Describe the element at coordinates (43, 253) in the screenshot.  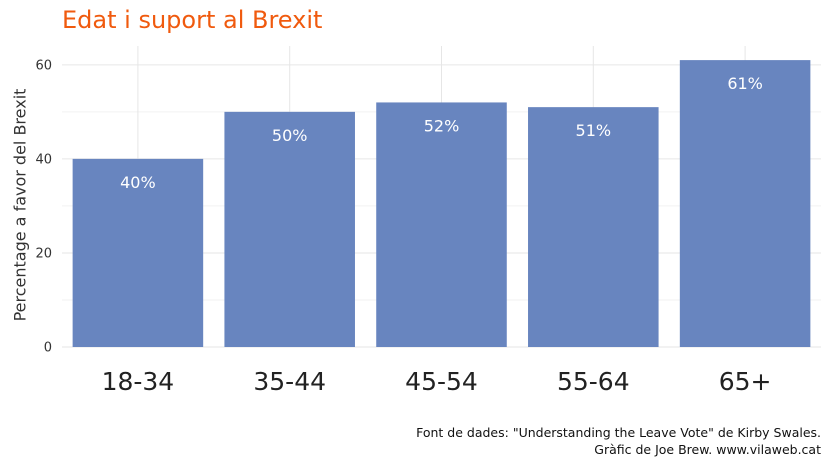
I see `y-tick-label: 20` at that location.